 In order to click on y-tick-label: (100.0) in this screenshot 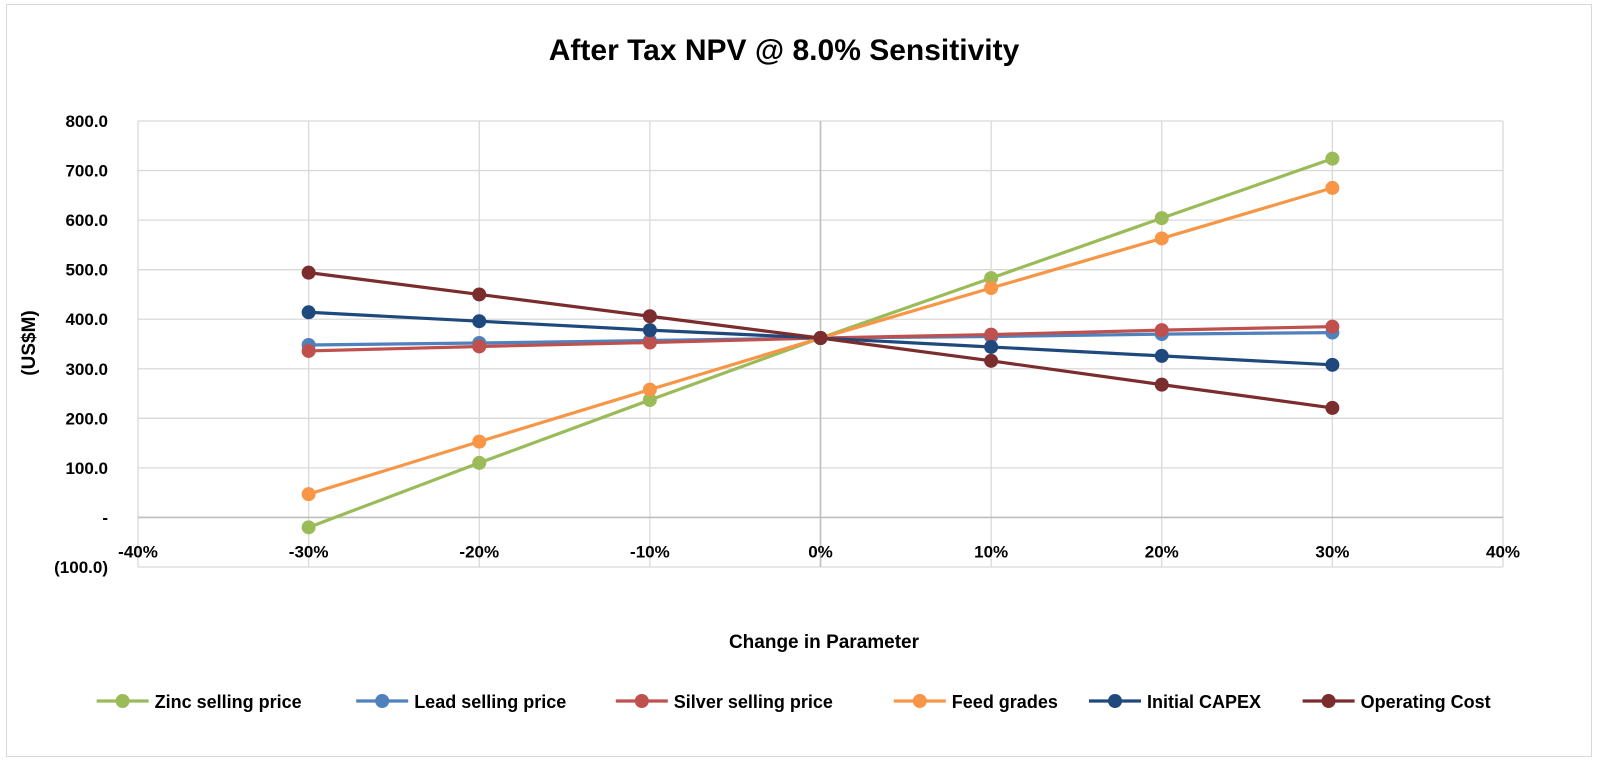, I will do `click(81, 567)`.